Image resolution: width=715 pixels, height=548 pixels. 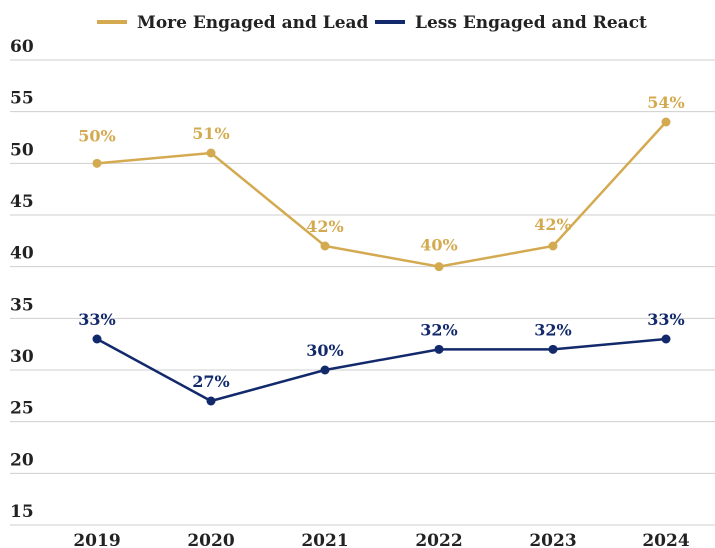 I want to click on series-less-engaged: 33% 27% 30% 32% 32% 33%, so click(x=381, y=358).